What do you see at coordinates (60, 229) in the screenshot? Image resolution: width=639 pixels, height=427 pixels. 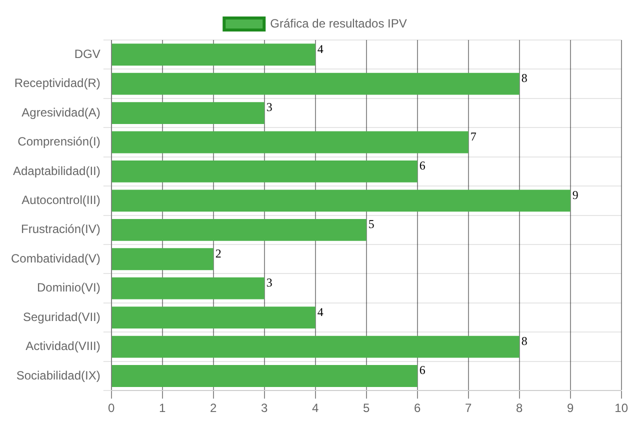 I see `y-tick-label: Frustración(IV)` at bounding box center [60, 229].